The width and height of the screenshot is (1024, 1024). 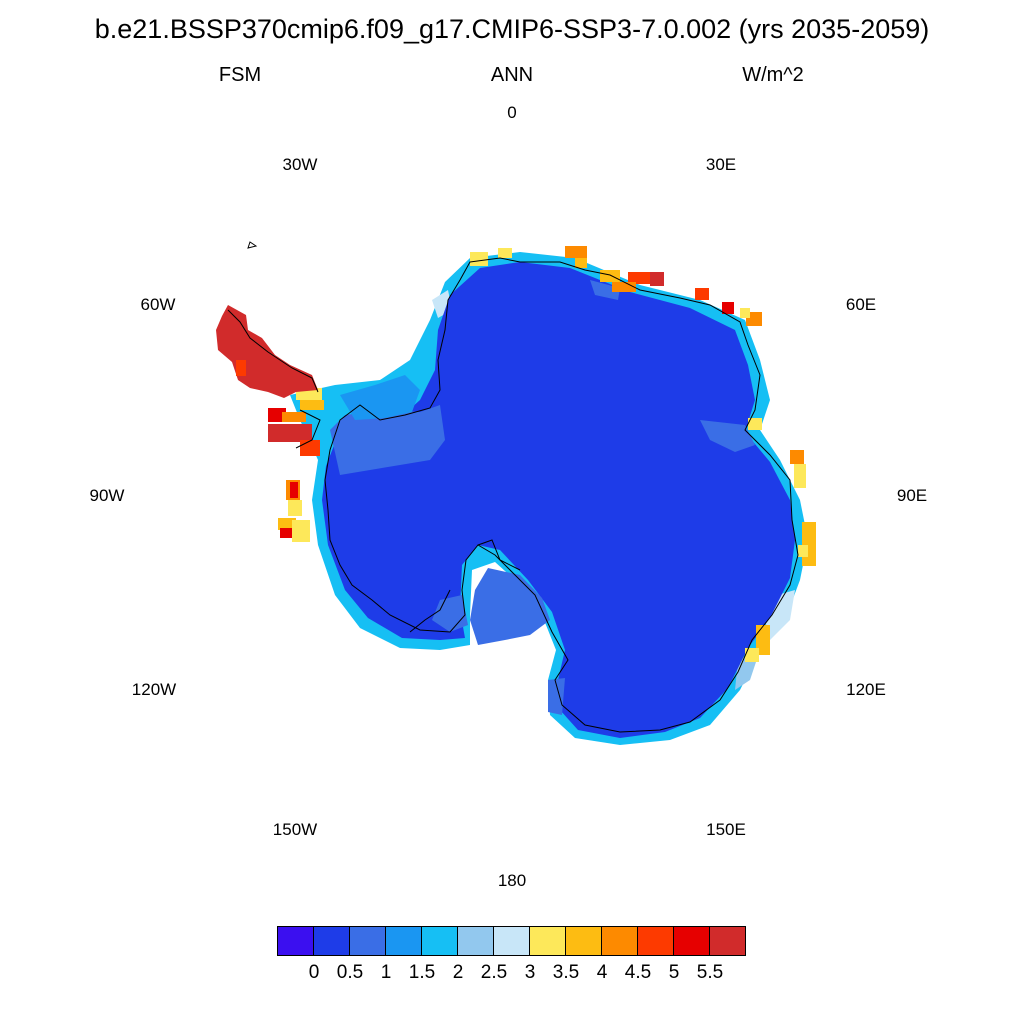 I want to click on colorbar-tick-label: 1.5, so click(x=422, y=972).